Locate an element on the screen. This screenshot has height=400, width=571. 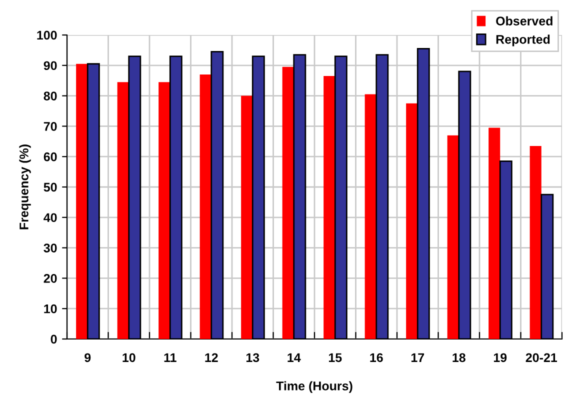
y-tick-label: 0 is located at coordinates (53, 339).